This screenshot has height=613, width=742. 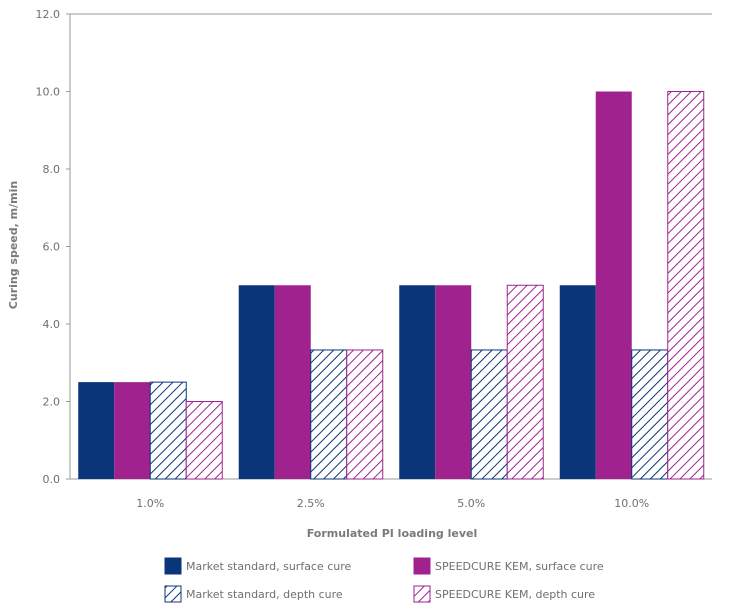 What do you see at coordinates (52, 402) in the screenshot?
I see `y-tick-label: 2.0` at bounding box center [52, 402].